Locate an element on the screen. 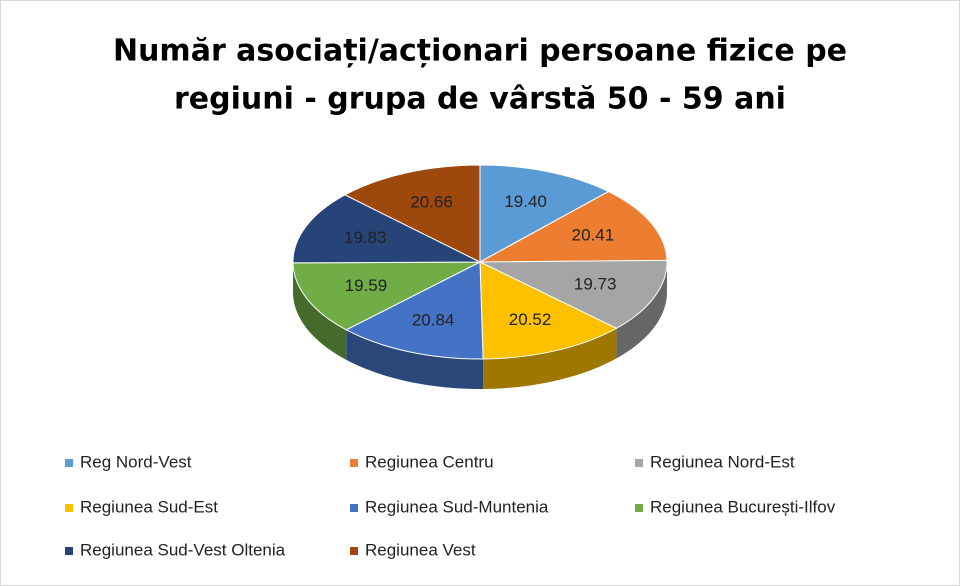  legend-label: Regiunea Sud-Est is located at coordinates (149, 506).